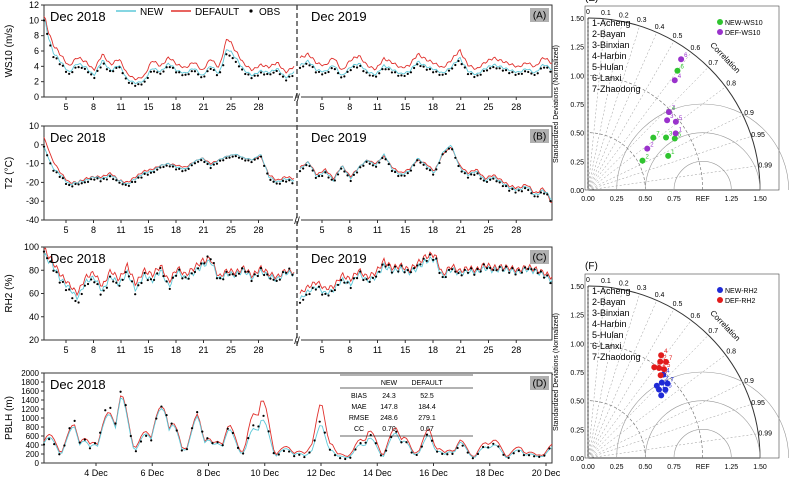  What do you see at coordinates (642, 288) in the screenshot?
I see `correlation-tick-label: 0.3` at bounding box center [642, 288].